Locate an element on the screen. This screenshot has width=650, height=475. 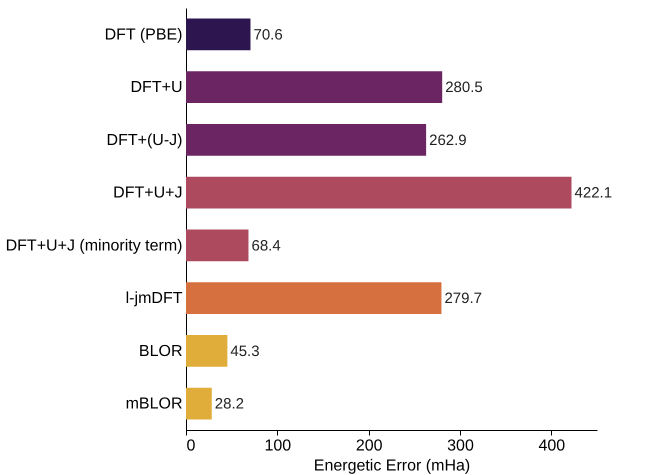
y-tick-label: l-jmDFT is located at coordinates (154, 299).